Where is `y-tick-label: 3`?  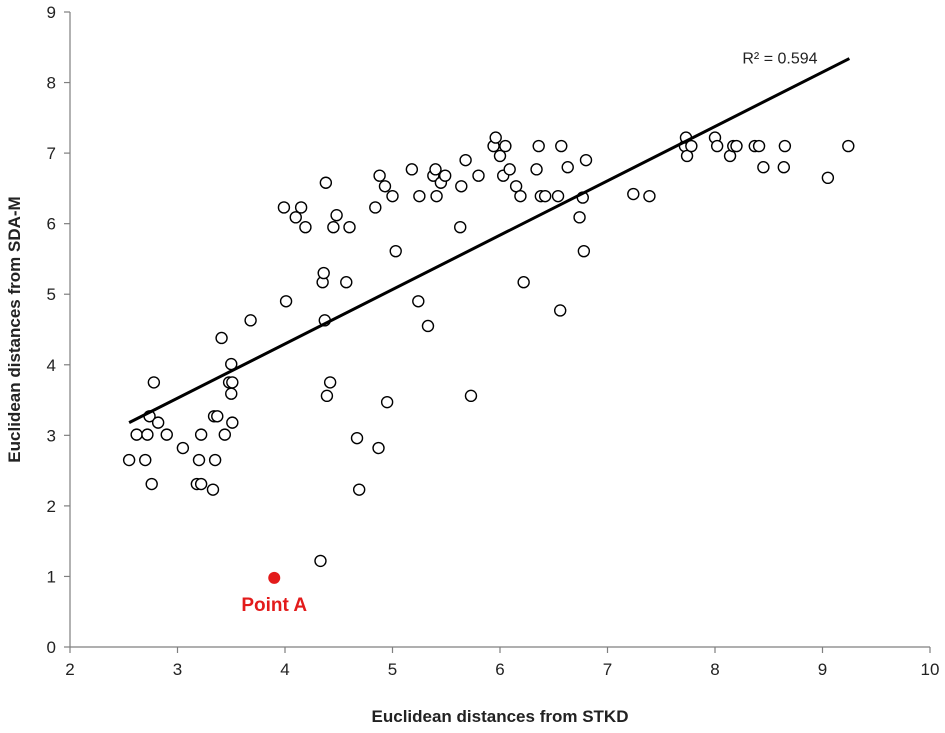 y-tick-label: 3 is located at coordinates (51, 435).